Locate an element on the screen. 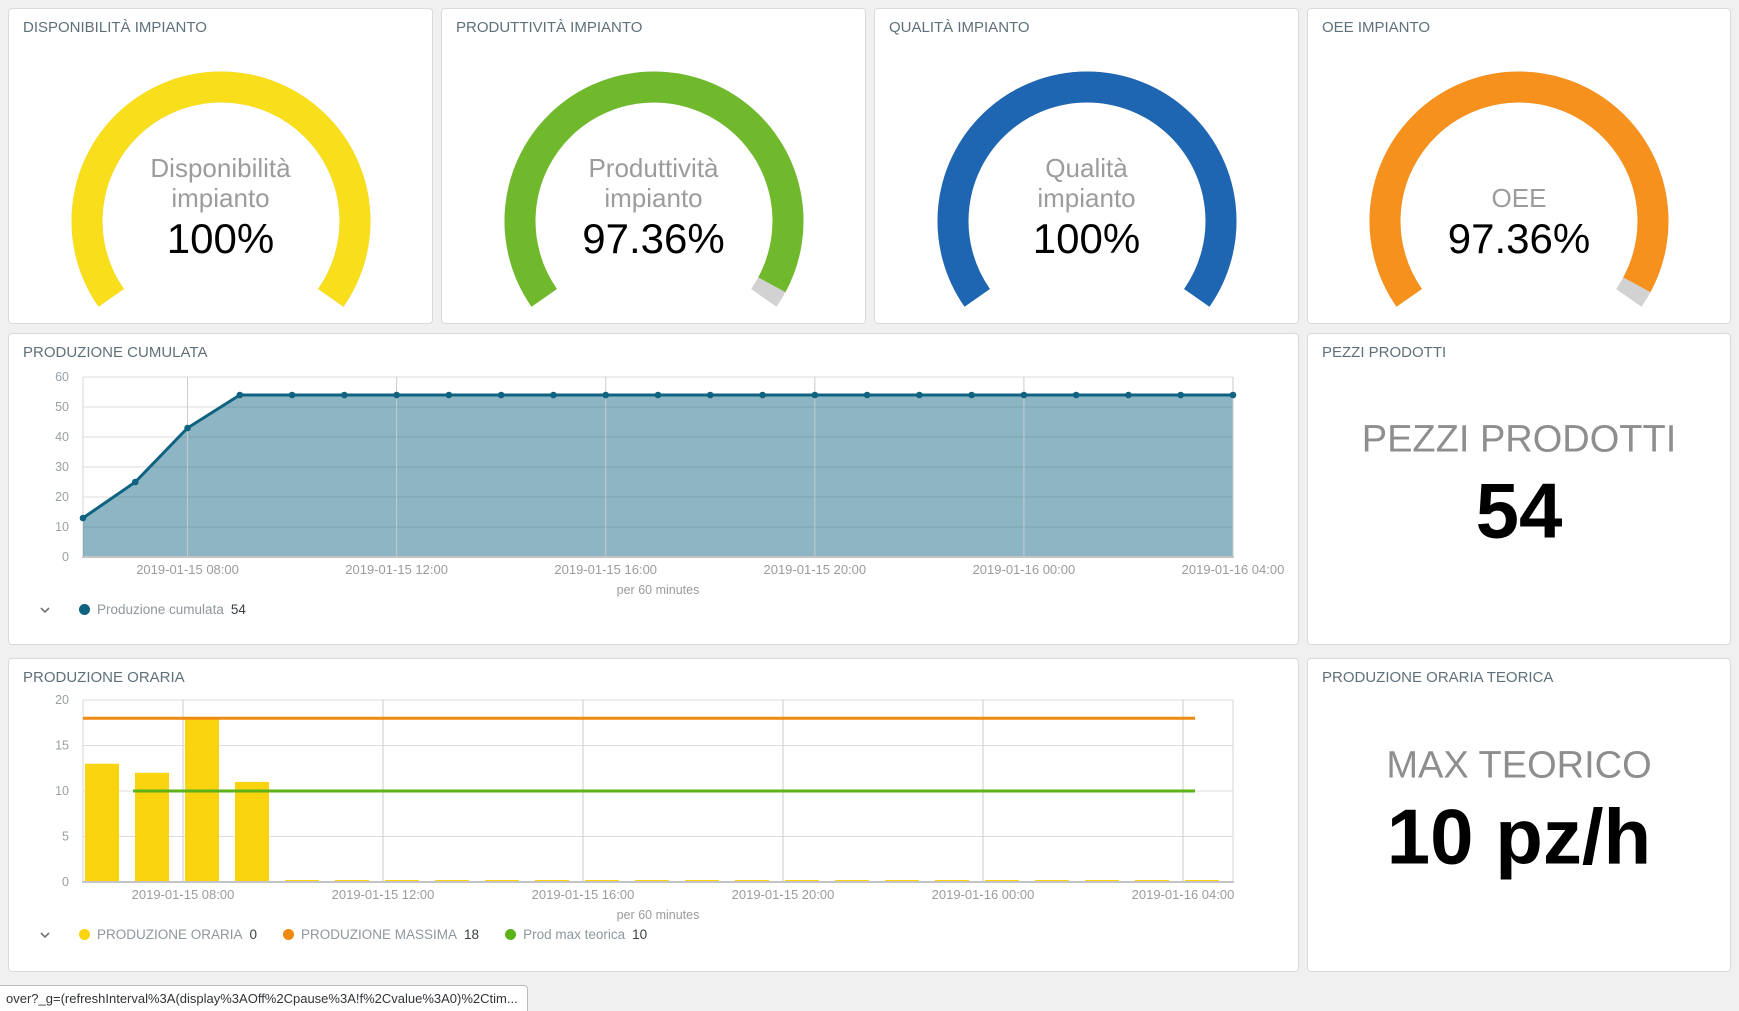 This screenshot has width=1739, height=1011. svg-text: 60 is located at coordinates (62, 377).